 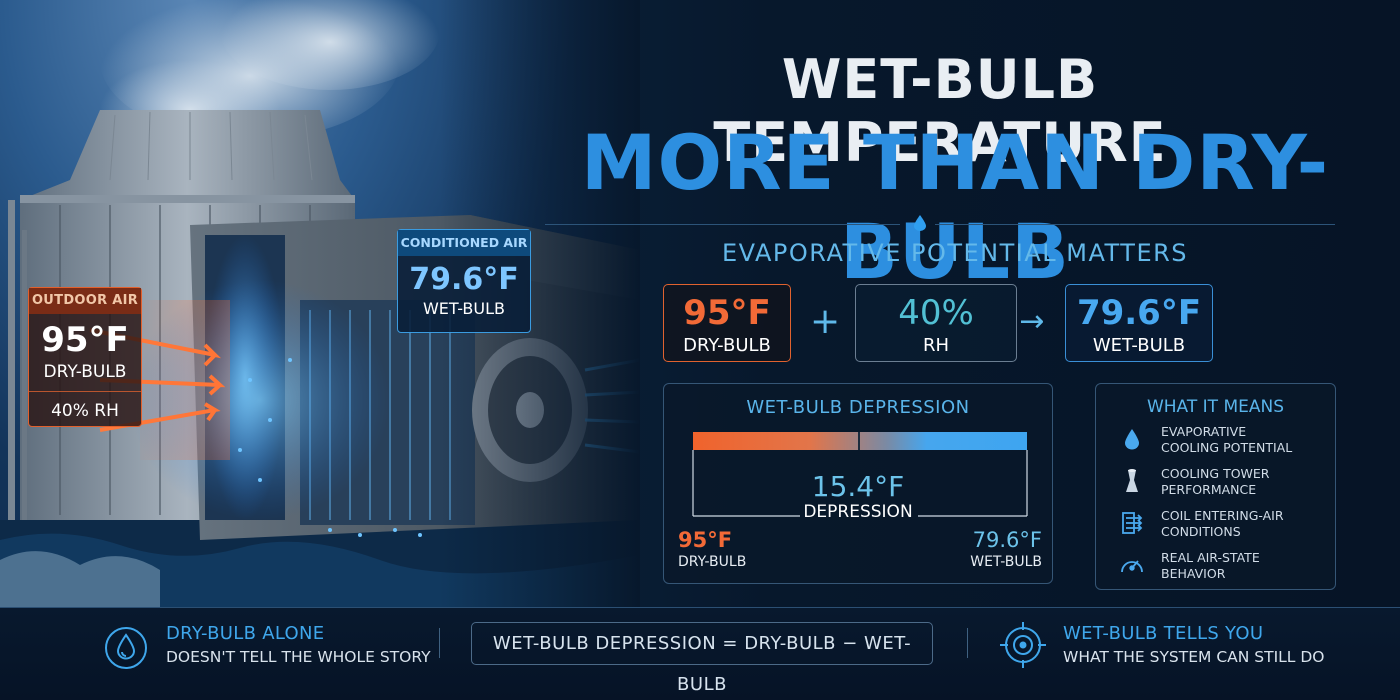 I want to click on rh-box: 40% RH, so click(x=936, y=323).